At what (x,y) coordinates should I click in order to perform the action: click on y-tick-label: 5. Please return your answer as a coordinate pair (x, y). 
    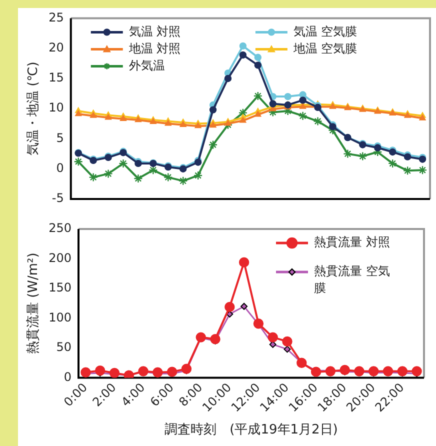
    Looking at the image, I should click on (60, 137).